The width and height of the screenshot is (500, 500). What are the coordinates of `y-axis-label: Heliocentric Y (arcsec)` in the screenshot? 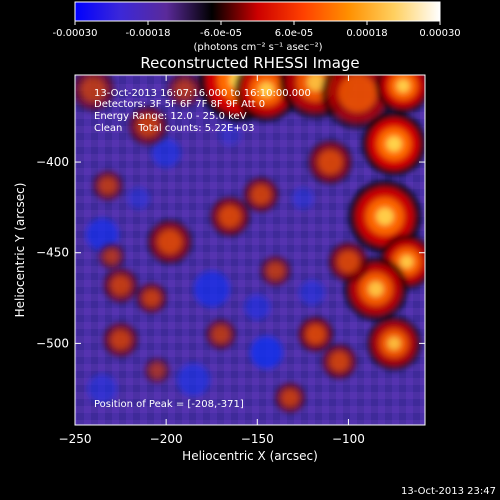 It's located at (20, 250).